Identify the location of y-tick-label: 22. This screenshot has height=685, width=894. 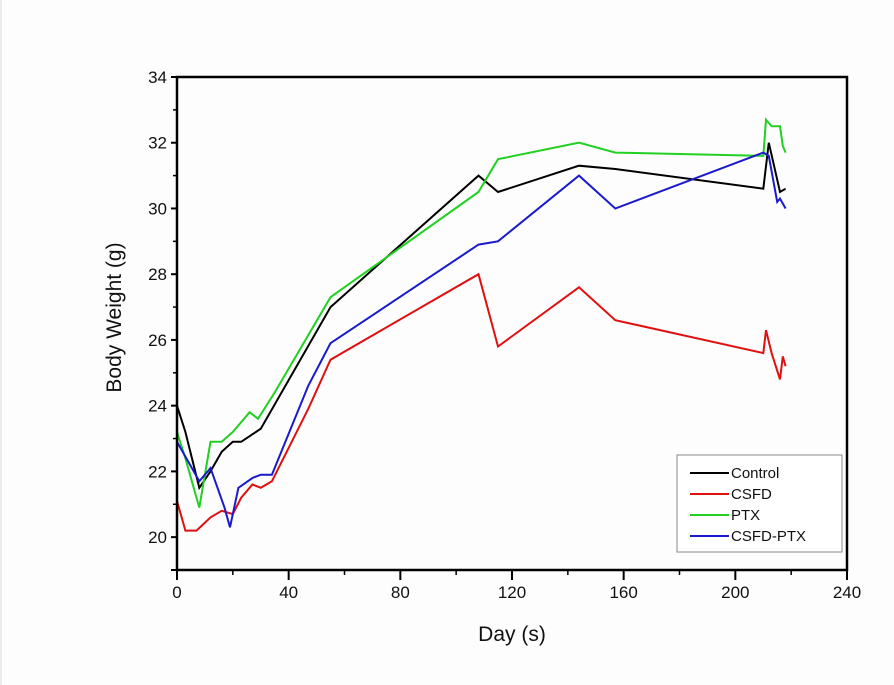
(157, 471).